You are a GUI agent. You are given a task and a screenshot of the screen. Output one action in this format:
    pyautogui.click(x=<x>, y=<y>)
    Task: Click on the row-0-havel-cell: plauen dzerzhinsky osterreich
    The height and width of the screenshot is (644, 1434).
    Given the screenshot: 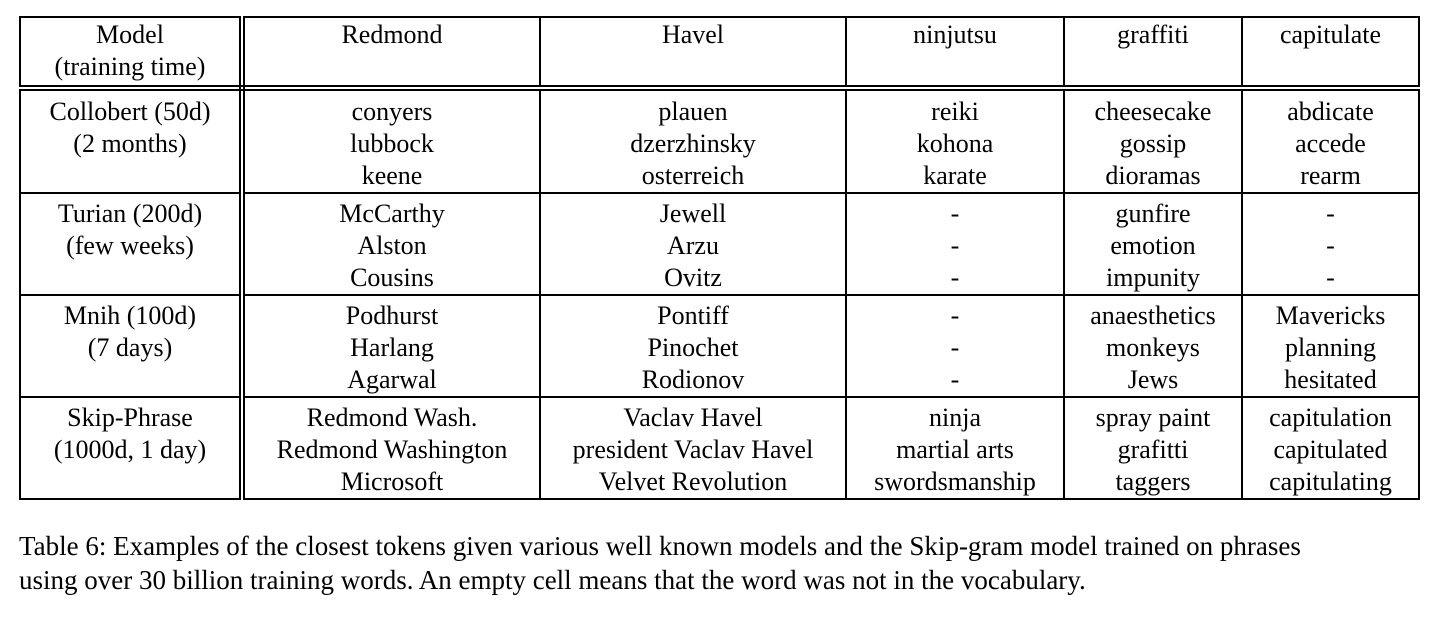 What is the action you would take?
    pyautogui.click(x=693, y=141)
    